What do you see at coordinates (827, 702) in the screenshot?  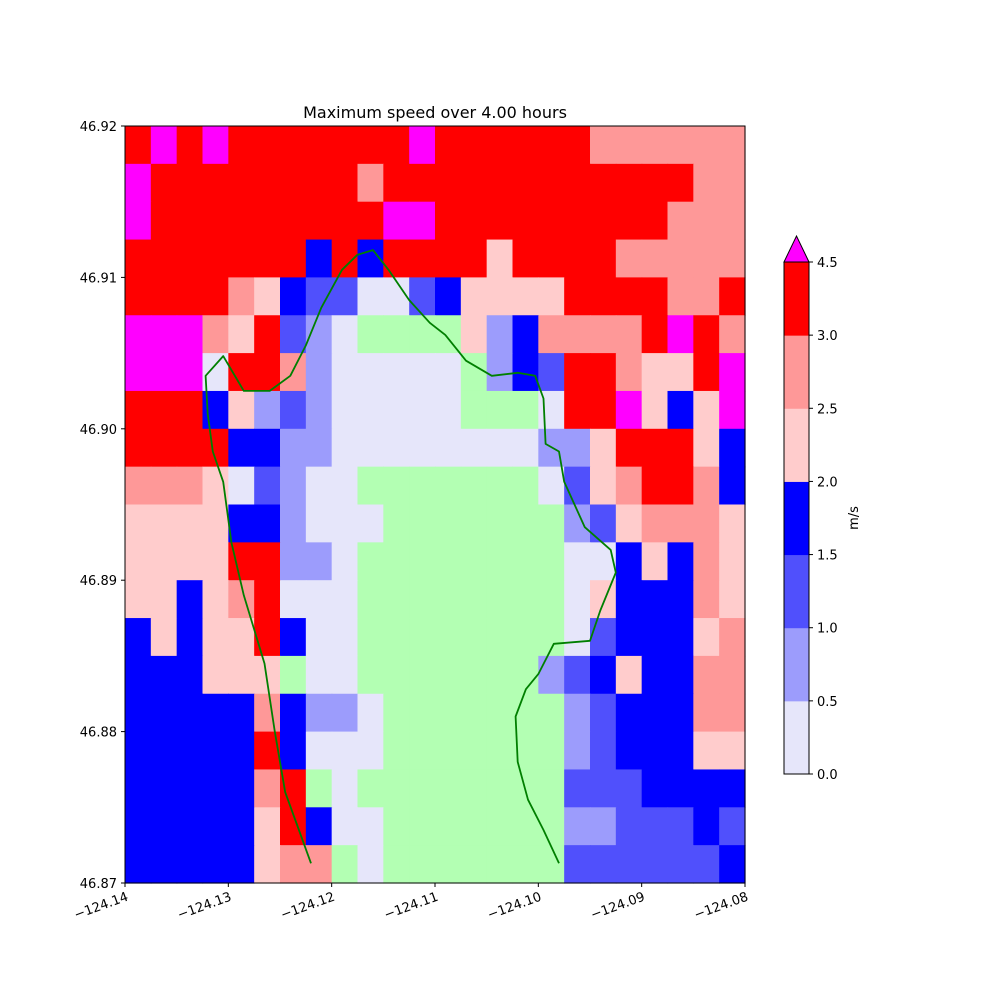 I see `colorbar-tick-label: 0.5` at bounding box center [827, 702].